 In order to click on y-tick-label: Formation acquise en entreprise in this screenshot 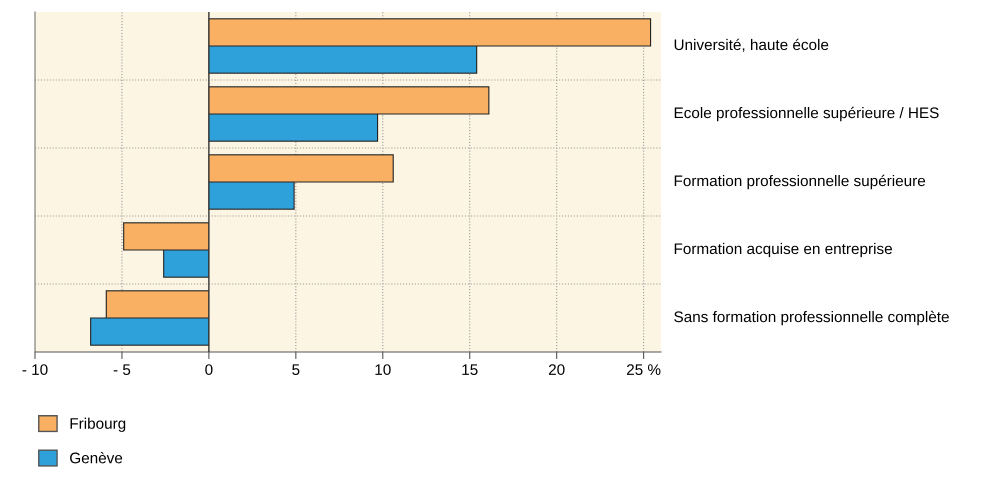, I will do `click(783, 250)`.